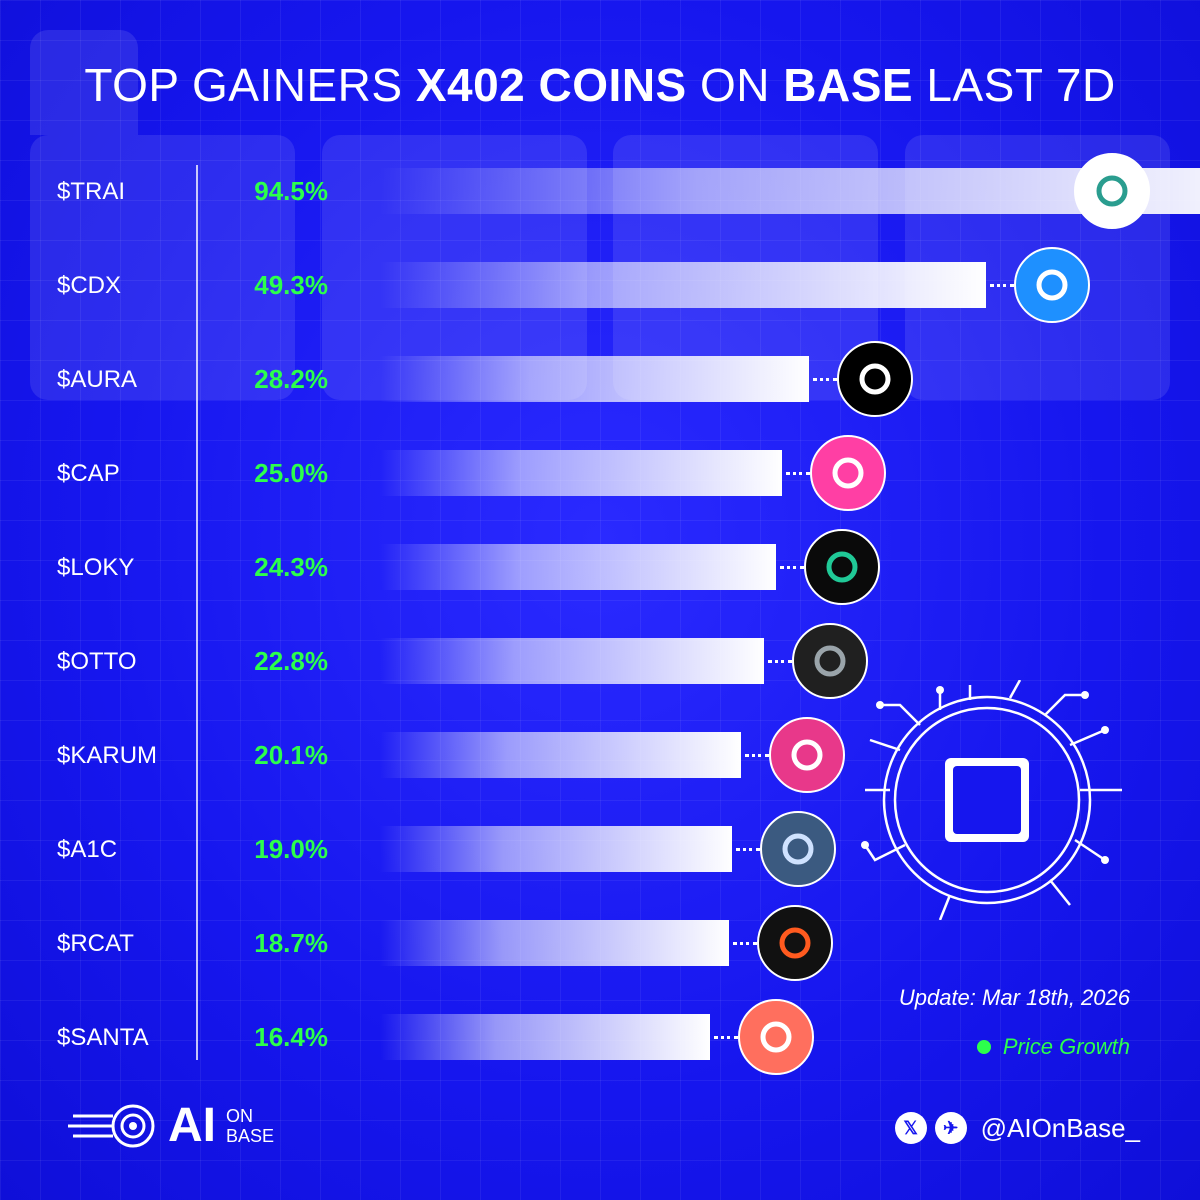 The width and height of the screenshot is (1200, 1200). Describe the element at coordinates (795, 943) in the screenshot. I see `rcat-logo-icon` at that location.